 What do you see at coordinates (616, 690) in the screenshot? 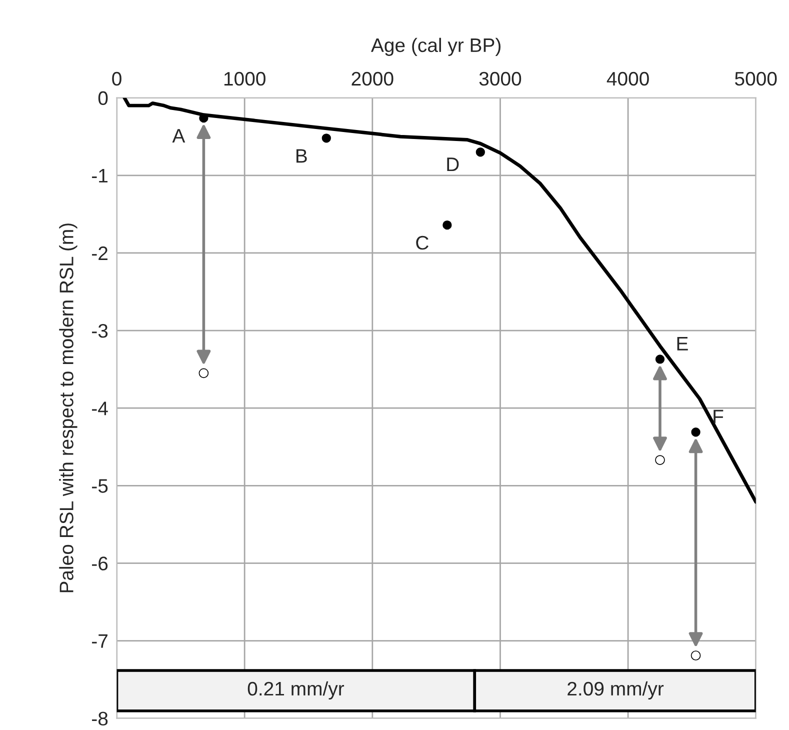
I see `band-label: 2.09 mm/yr` at bounding box center [616, 690].